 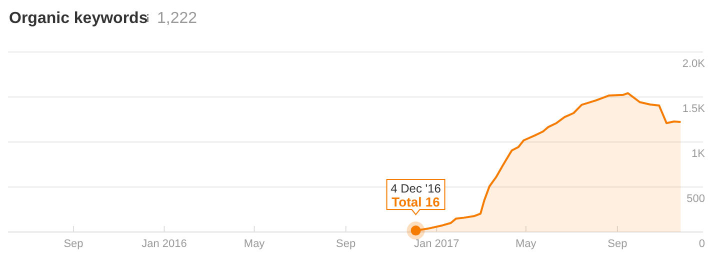 What do you see at coordinates (694, 64) in the screenshot?
I see `y-tick-label: 2.0K` at bounding box center [694, 64].